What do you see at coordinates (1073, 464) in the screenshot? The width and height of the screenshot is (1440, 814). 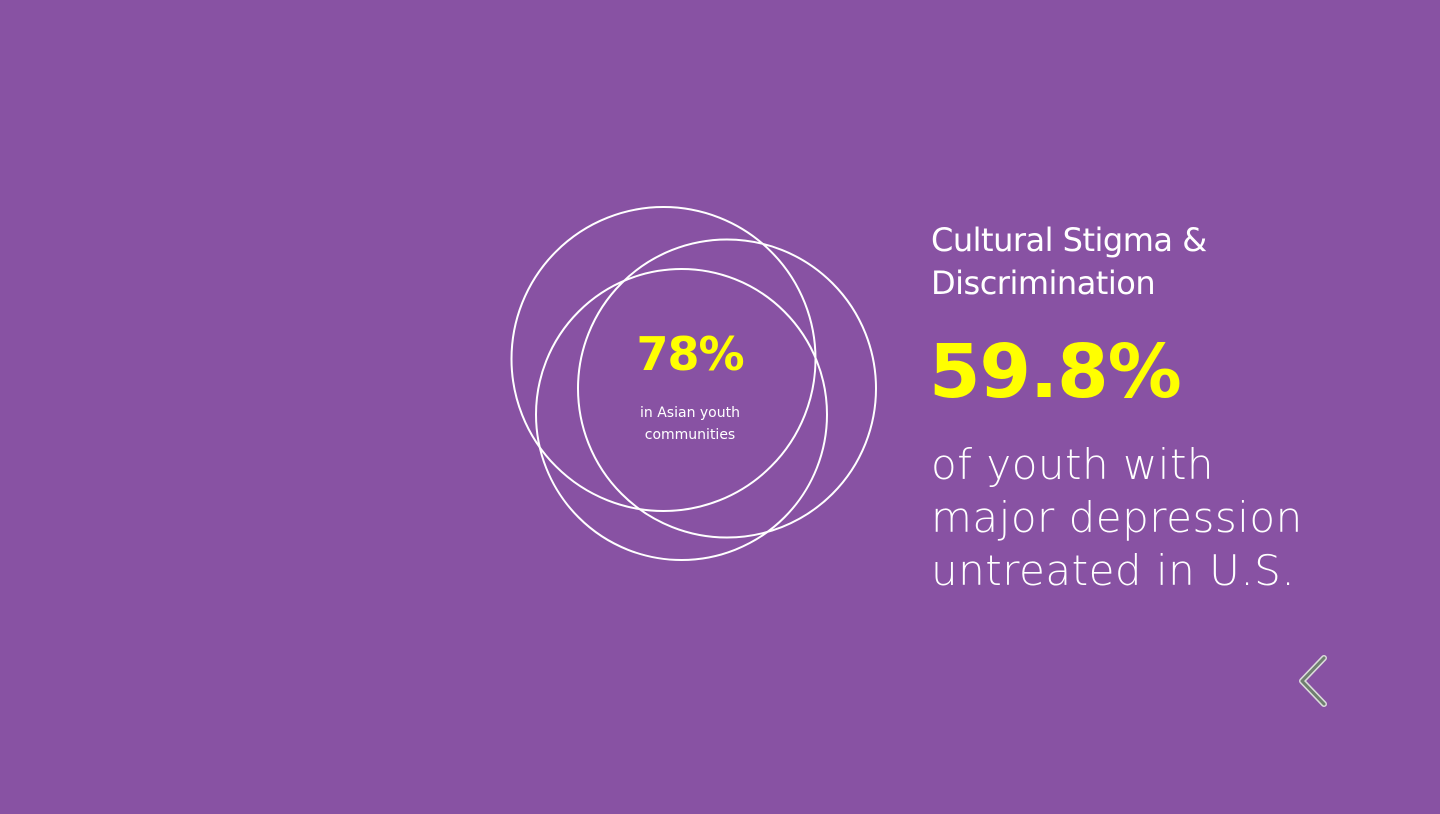 I see `description: of youth with` at bounding box center [1073, 464].